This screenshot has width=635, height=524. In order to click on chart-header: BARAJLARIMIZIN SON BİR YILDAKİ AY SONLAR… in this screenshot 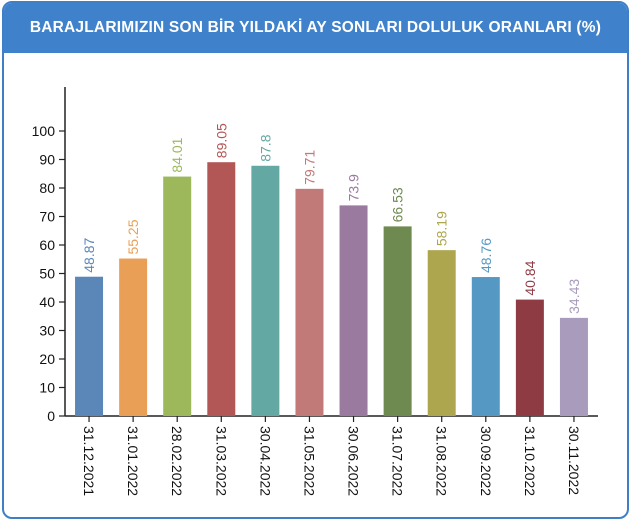, I will do `click(315, 28)`.